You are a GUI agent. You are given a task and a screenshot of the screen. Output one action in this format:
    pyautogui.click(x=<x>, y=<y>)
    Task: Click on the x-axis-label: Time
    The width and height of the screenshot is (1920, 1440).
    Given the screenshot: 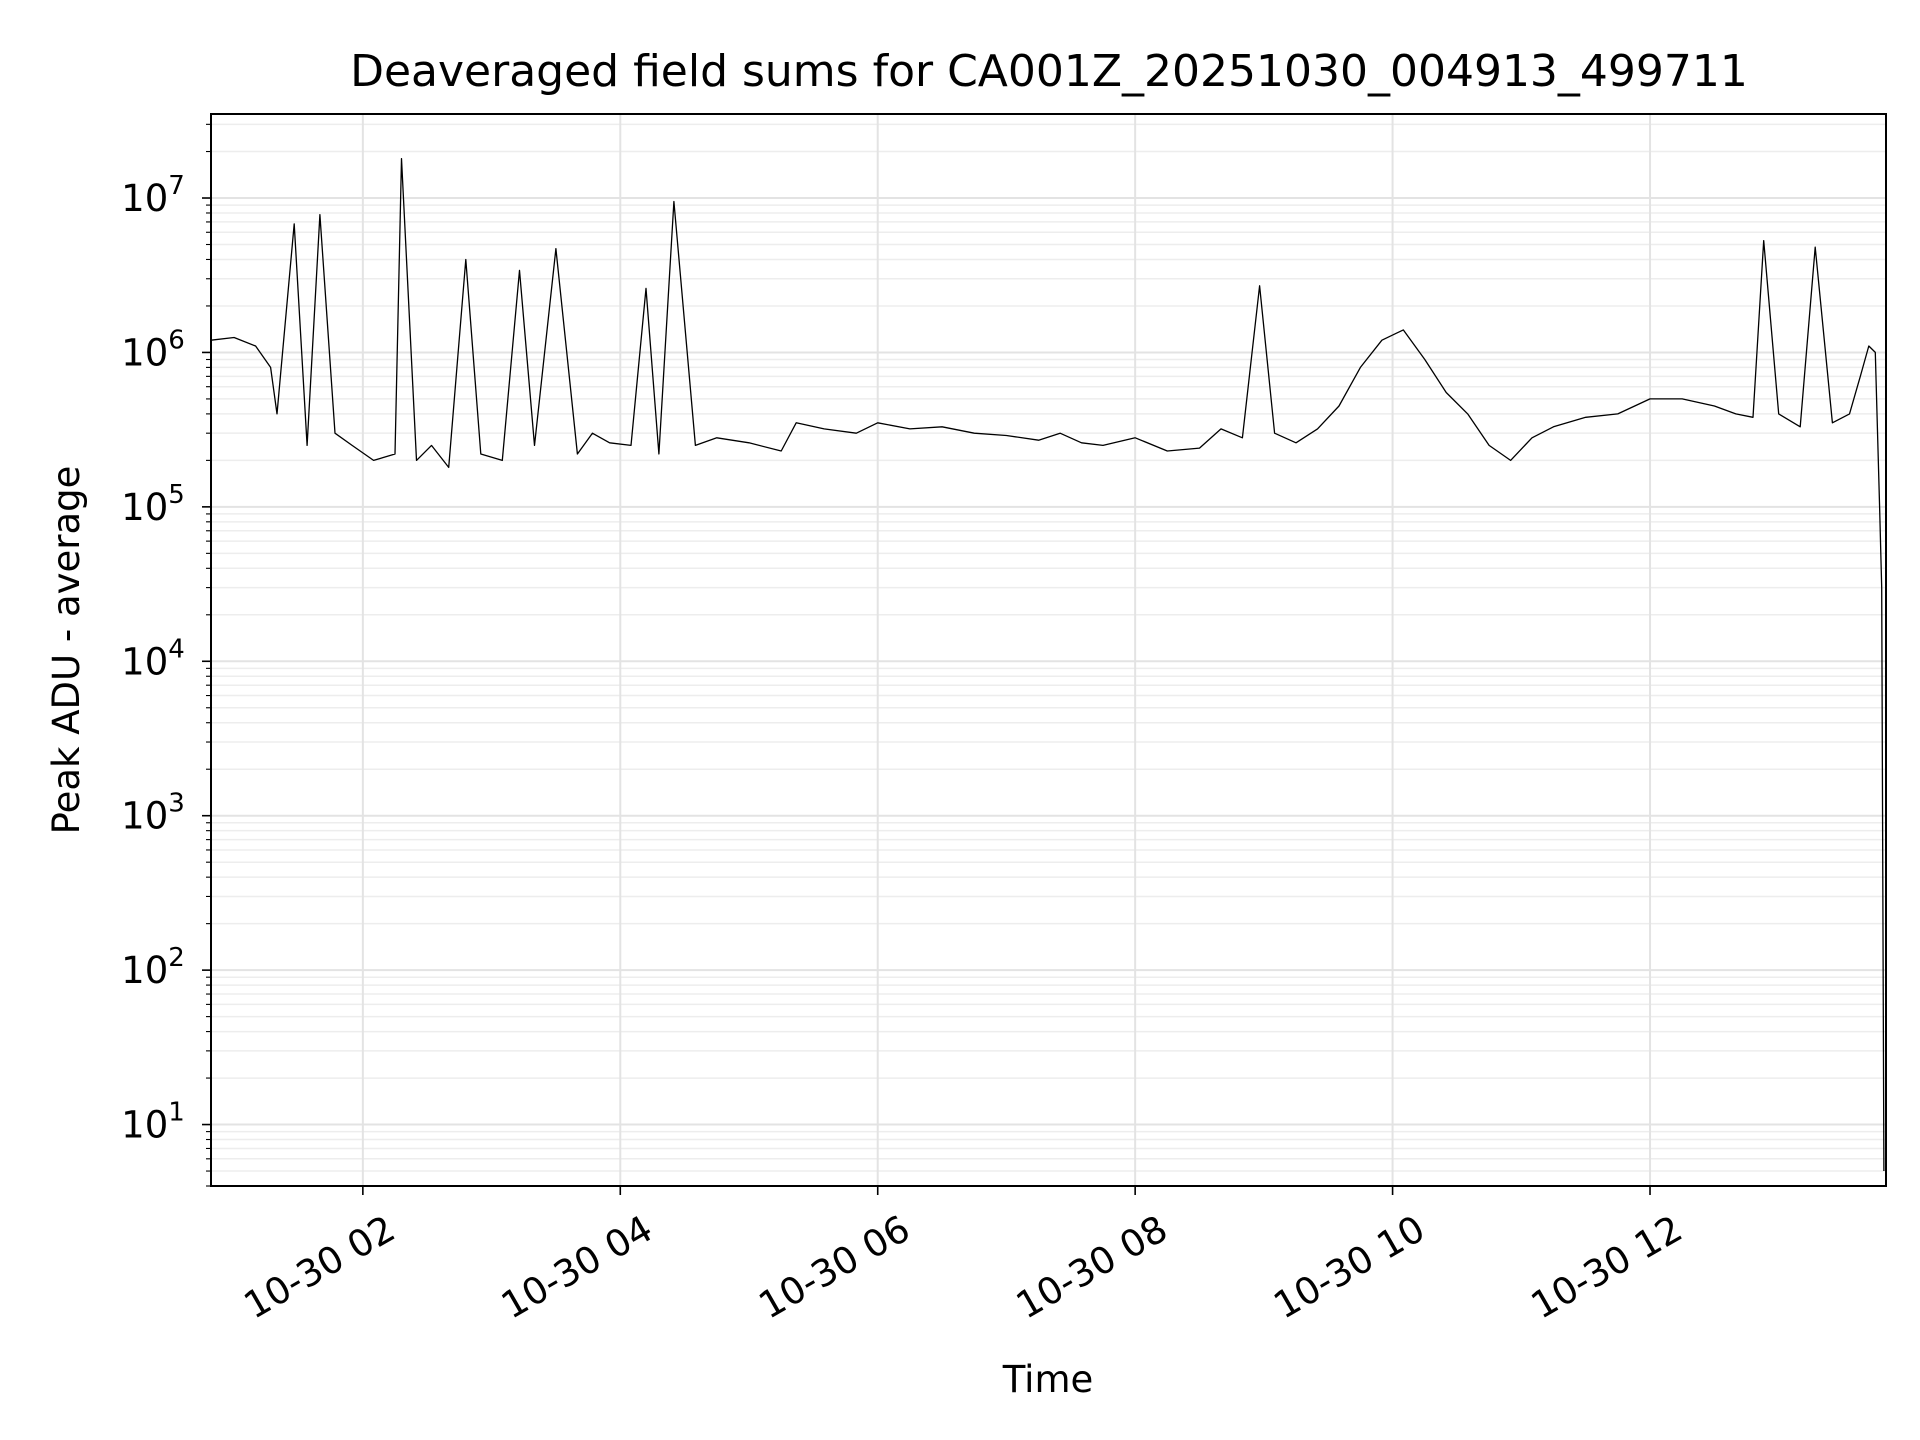 What is the action you would take?
    pyautogui.click(x=1048, y=1379)
    